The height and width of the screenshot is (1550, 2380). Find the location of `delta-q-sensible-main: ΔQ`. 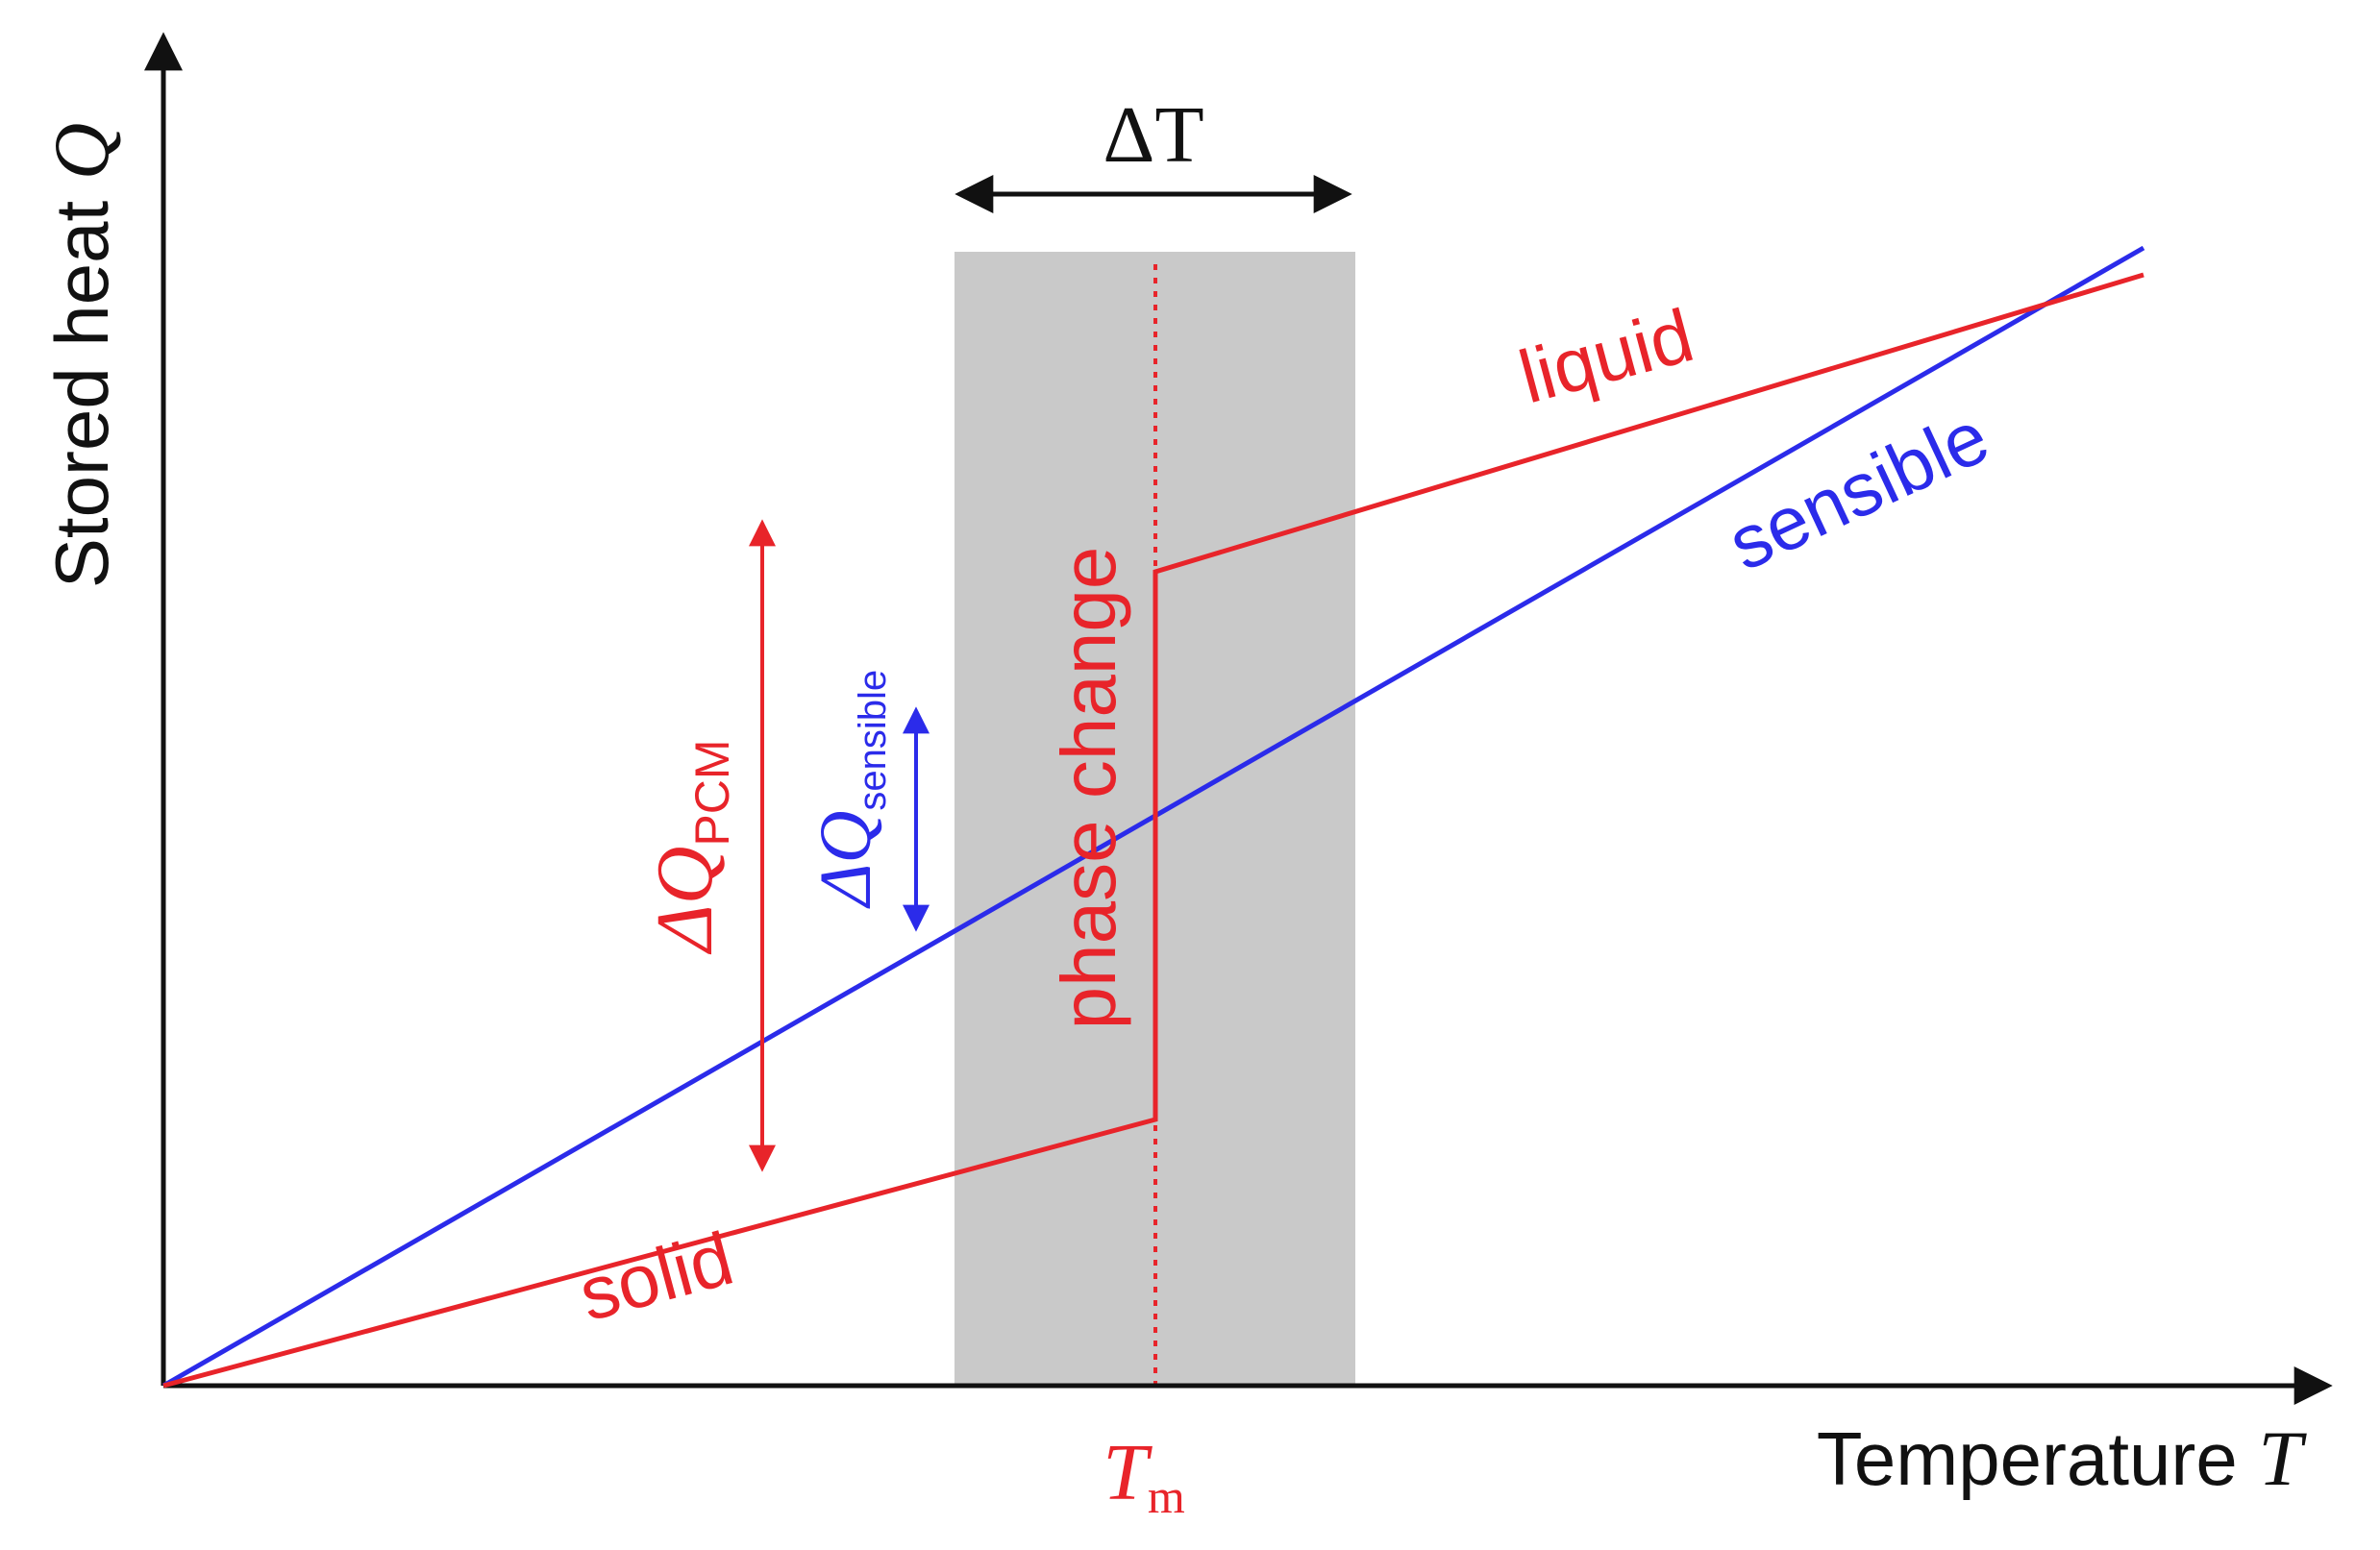

delta-q-sensible-main: ΔQ is located at coordinates (846, 860).